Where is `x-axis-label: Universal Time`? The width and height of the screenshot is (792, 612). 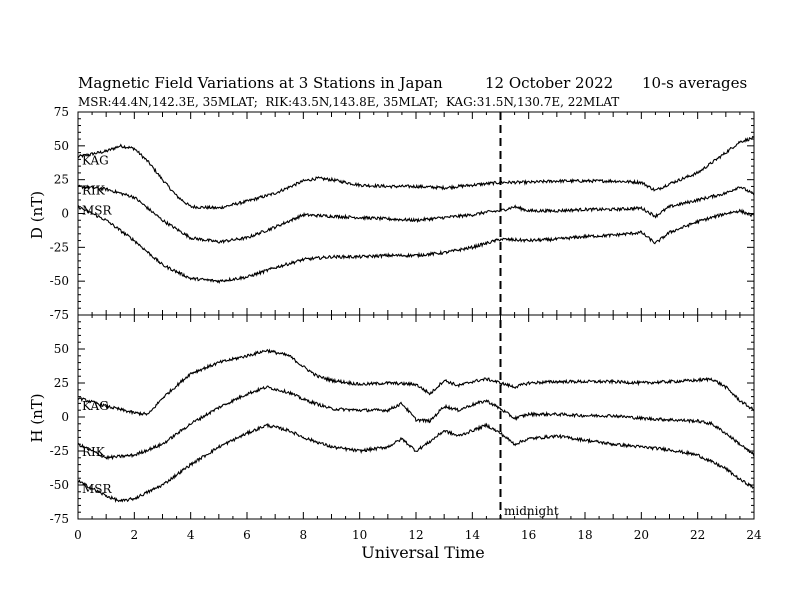 x-axis-label: Universal Time is located at coordinates (422, 552).